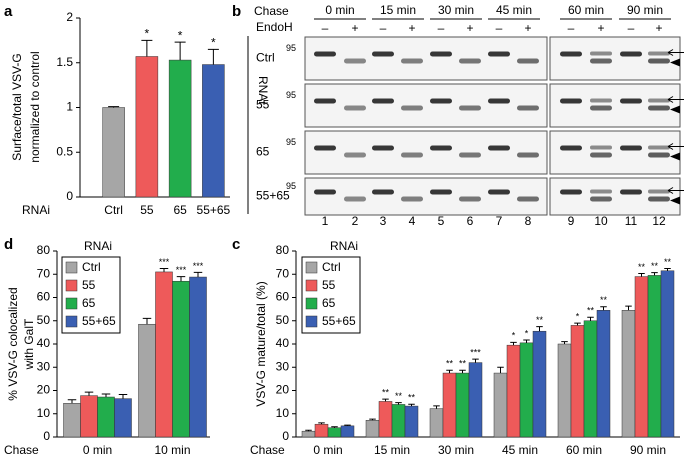 The height and width of the screenshot is (458, 685). Describe the element at coordinates (514, 10) in the screenshot. I see `timepoint: 45 min` at that location.